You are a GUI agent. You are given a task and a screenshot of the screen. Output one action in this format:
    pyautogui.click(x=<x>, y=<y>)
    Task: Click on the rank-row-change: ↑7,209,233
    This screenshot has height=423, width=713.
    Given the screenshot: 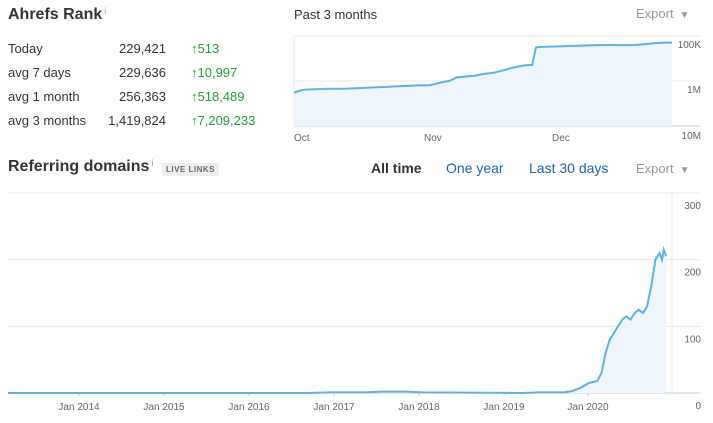 What is the action you would take?
    pyautogui.click(x=223, y=121)
    